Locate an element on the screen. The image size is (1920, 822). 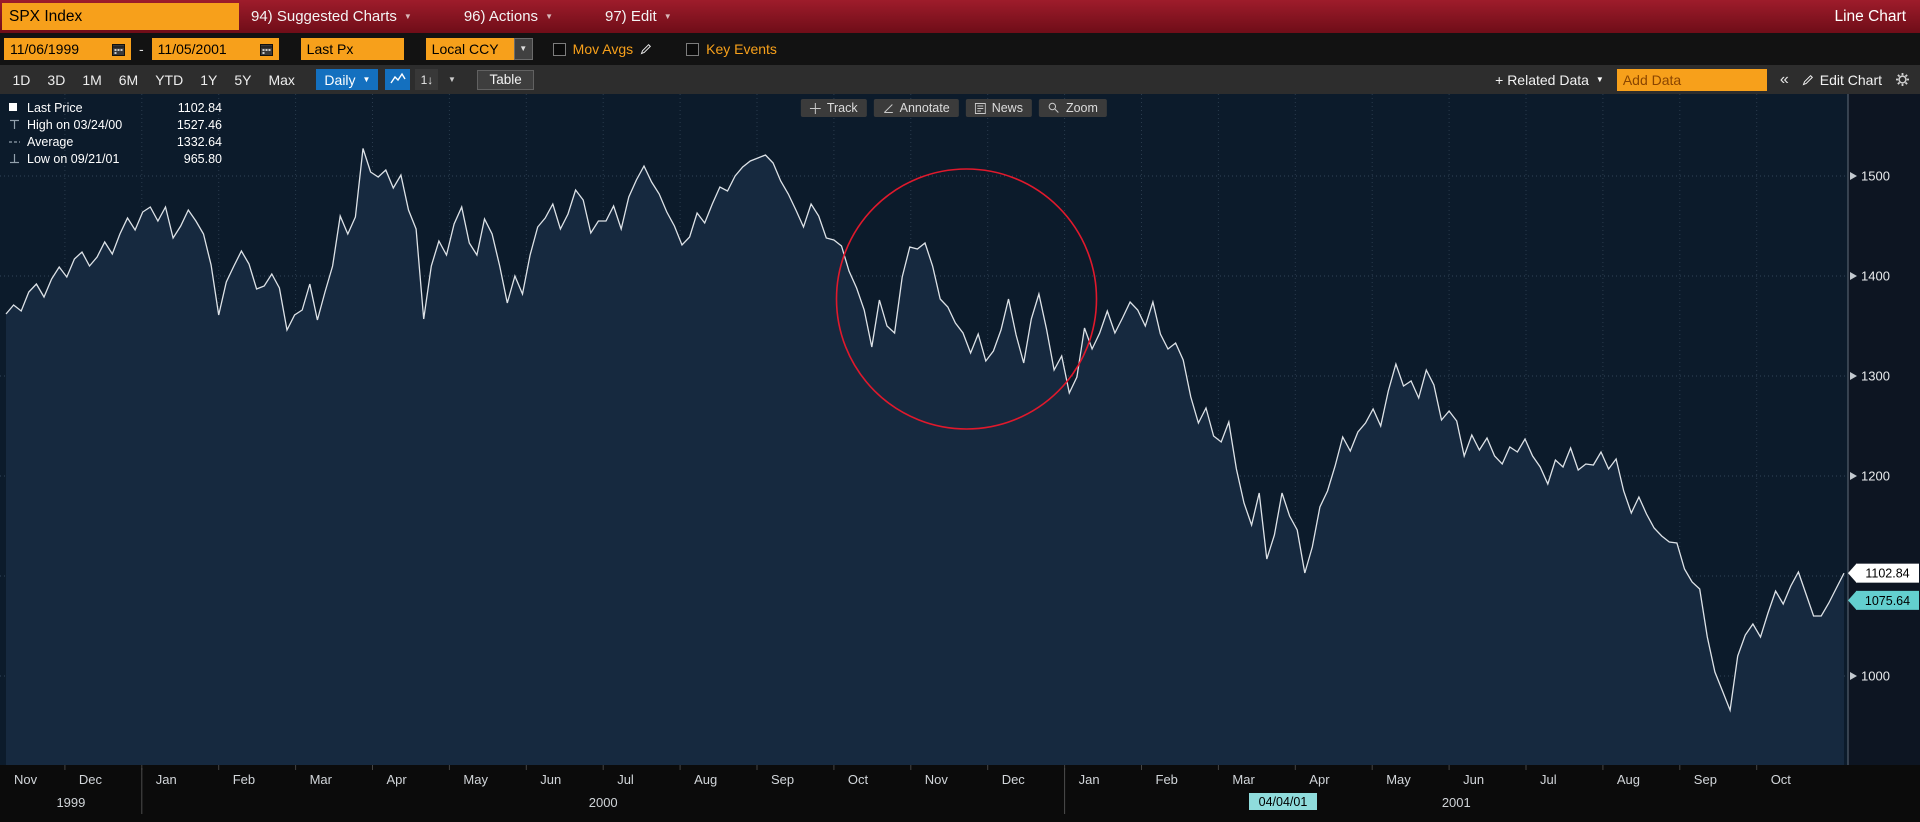
related-data-label: + Related Data is located at coordinates (1542, 79).